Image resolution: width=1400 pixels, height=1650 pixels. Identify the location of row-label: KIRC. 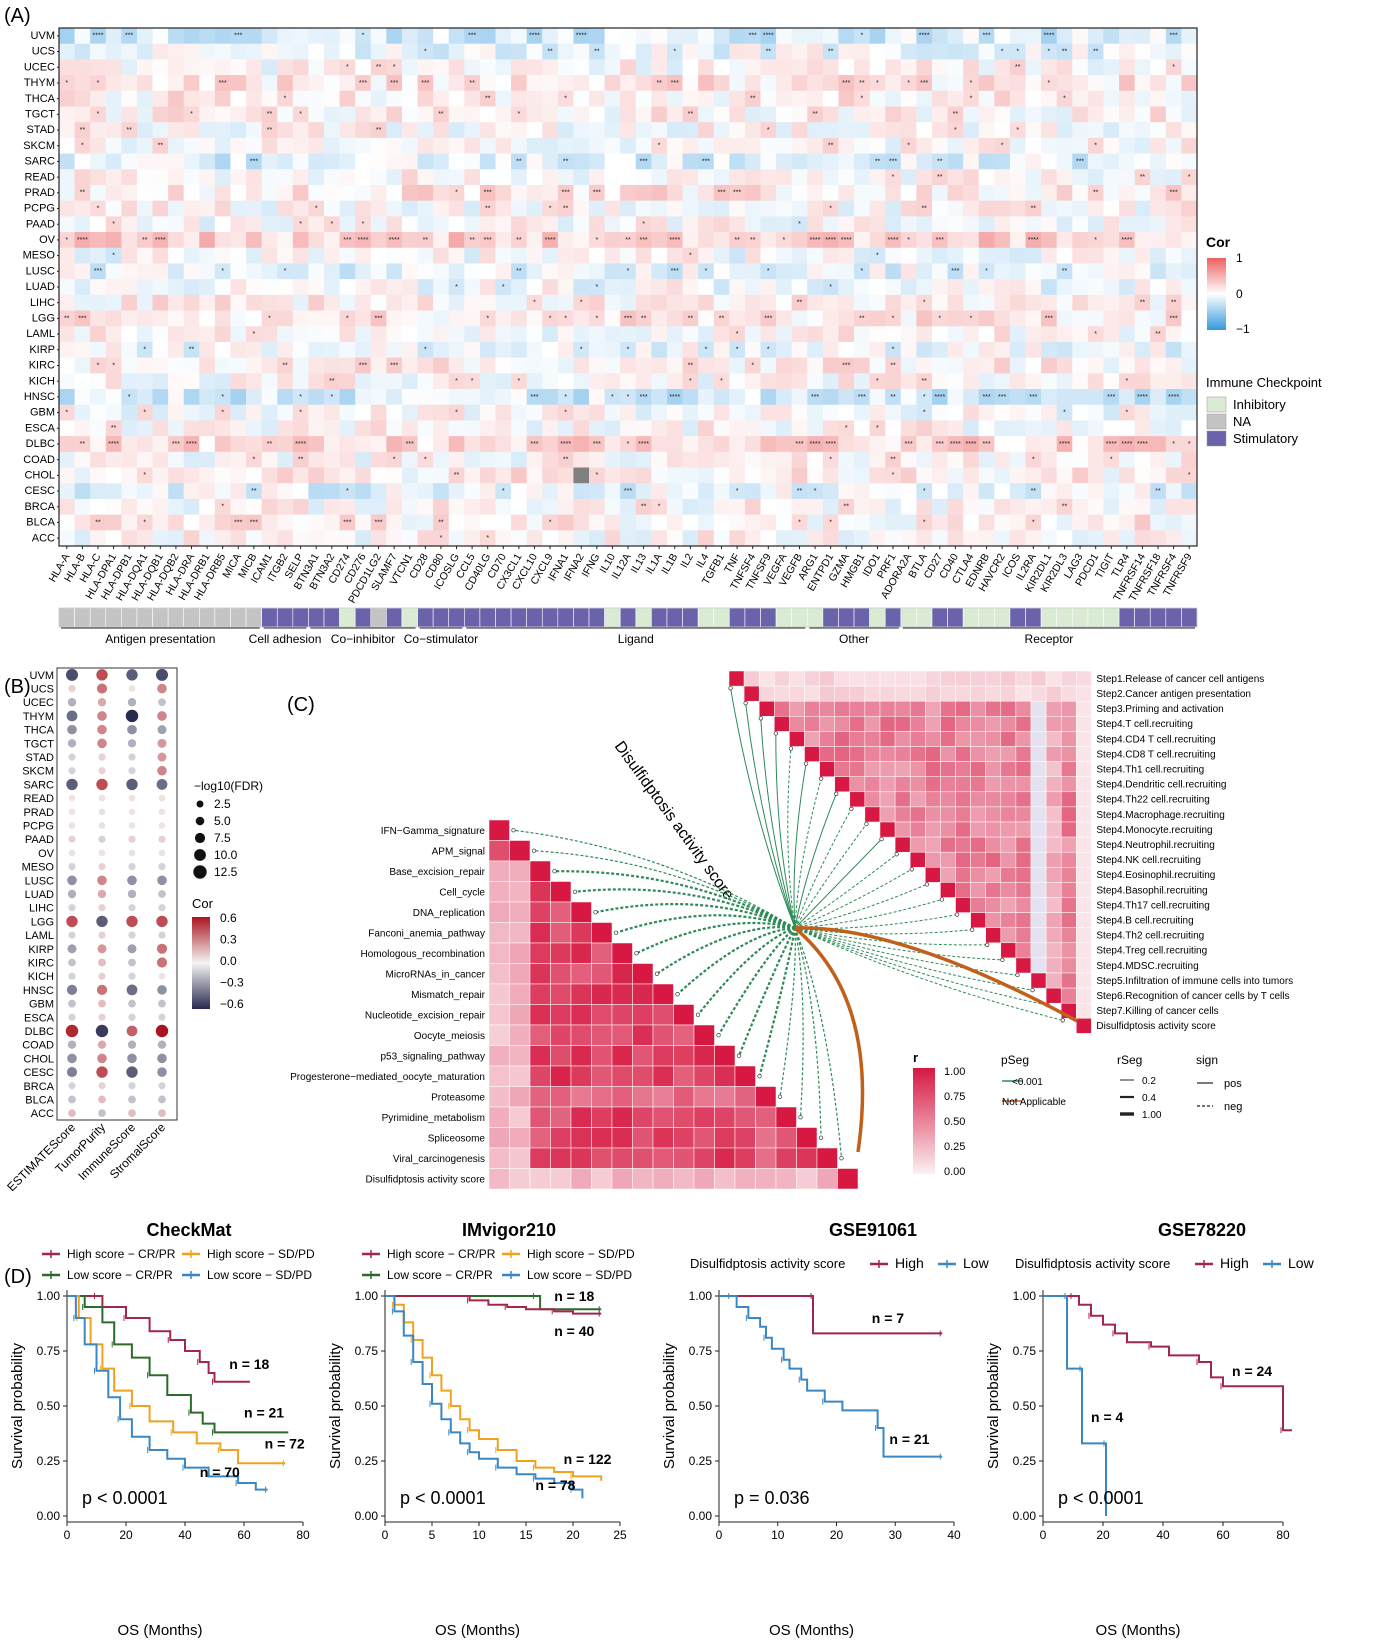
(41, 963).